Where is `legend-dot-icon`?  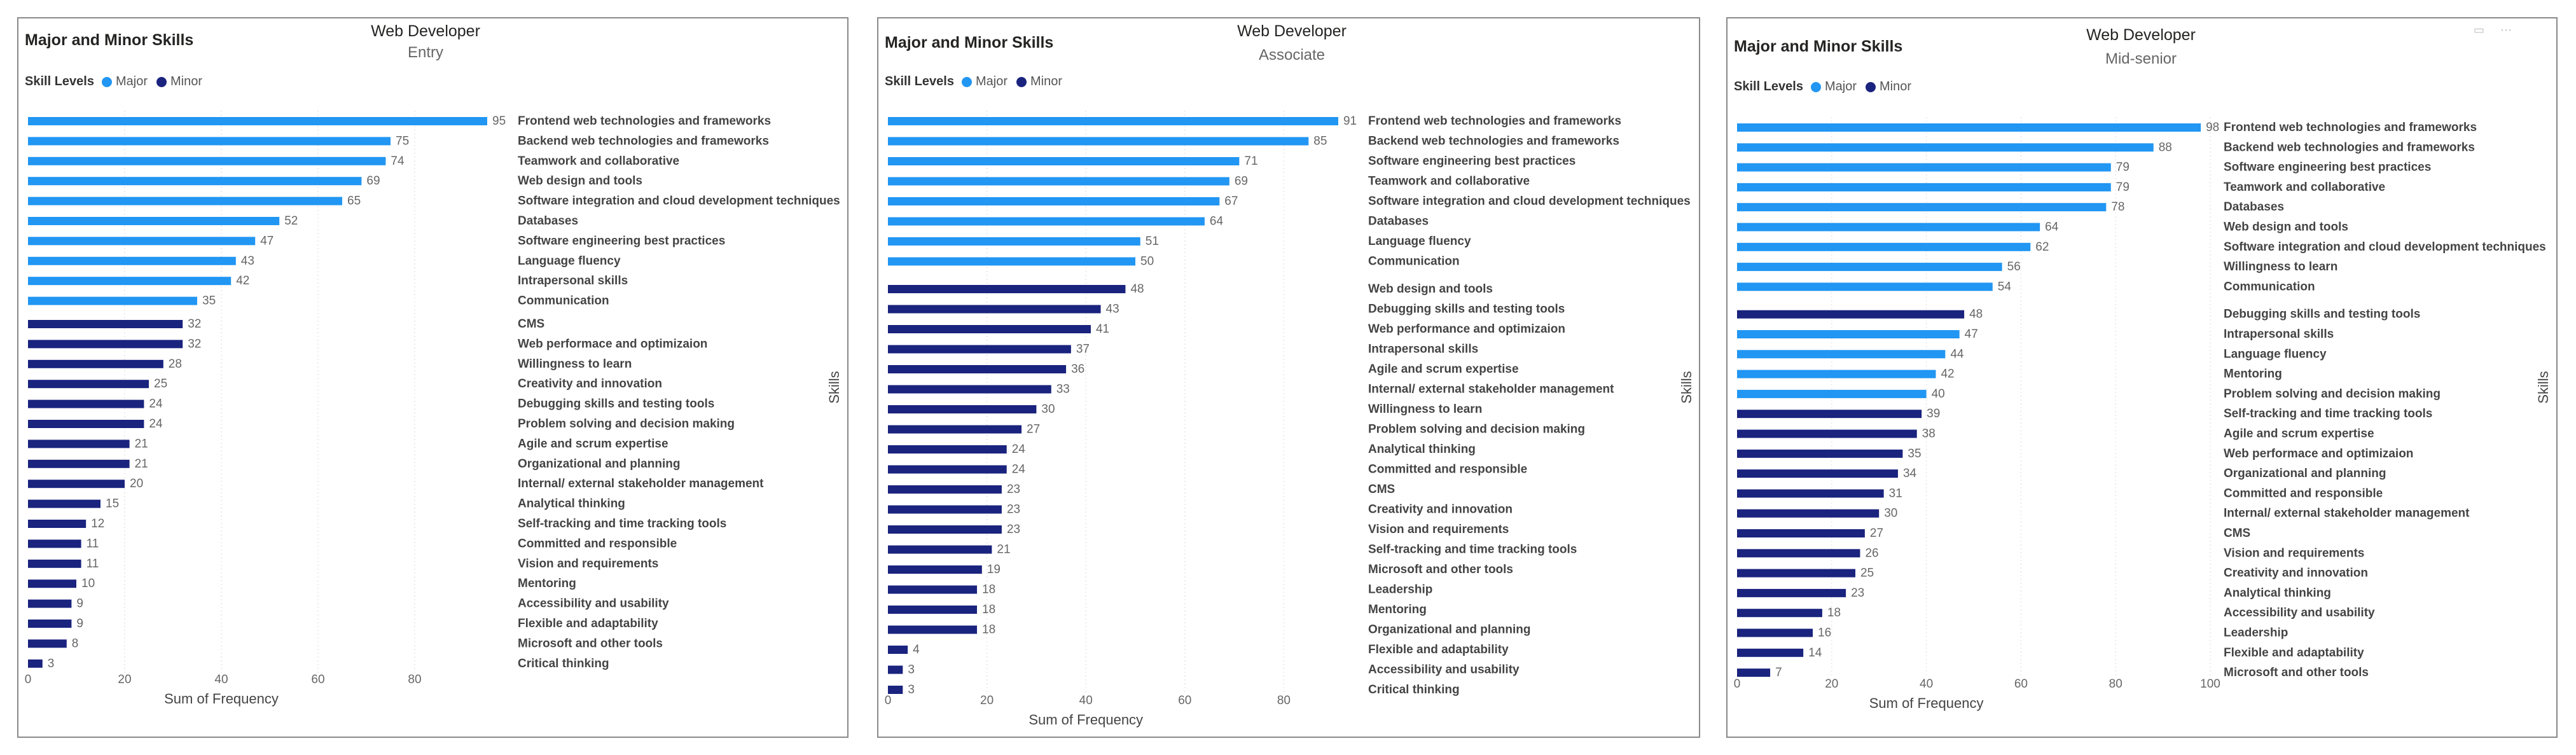 legend-dot-icon is located at coordinates (1021, 81).